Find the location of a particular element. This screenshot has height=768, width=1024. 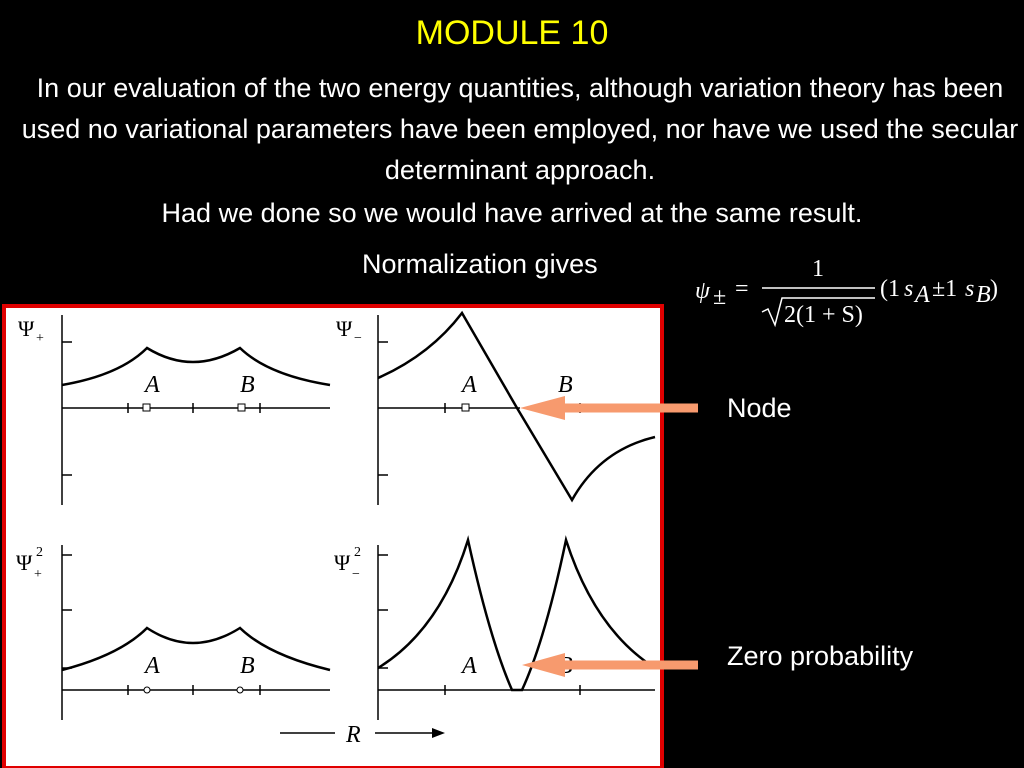

eq-sqrt is located at coordinates (818, 312).